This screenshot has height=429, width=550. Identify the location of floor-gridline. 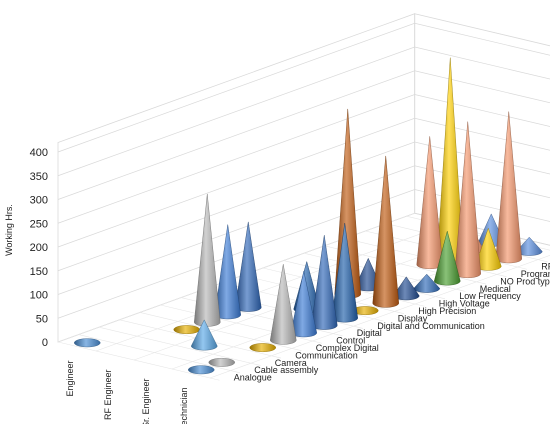
(160, 354).